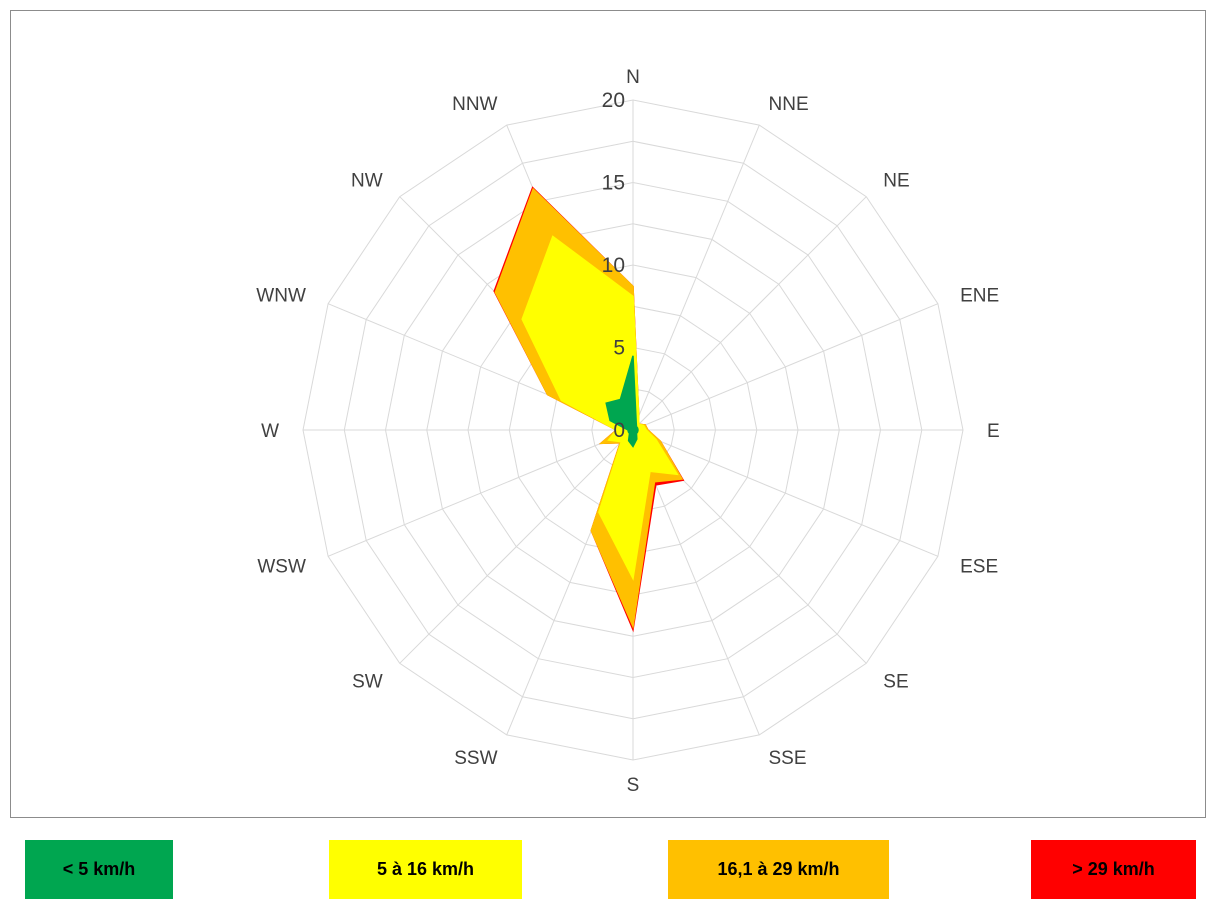 This screenshot has width=1208, height=899. I want to click on legend-item-lt5: < 5 km/h, so click(99, 869).